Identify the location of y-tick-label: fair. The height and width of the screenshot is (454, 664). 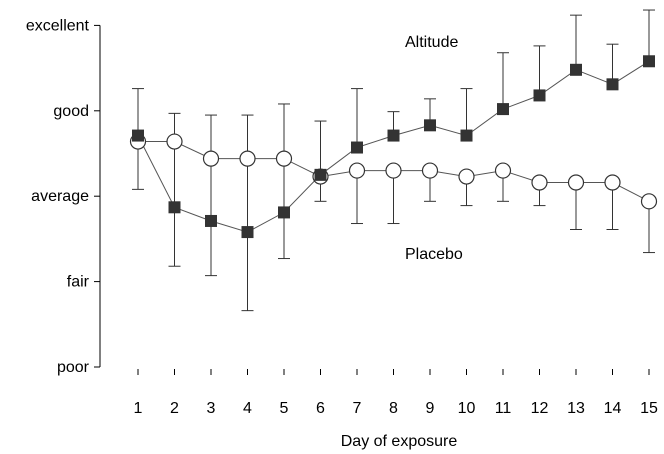
(78, 282).